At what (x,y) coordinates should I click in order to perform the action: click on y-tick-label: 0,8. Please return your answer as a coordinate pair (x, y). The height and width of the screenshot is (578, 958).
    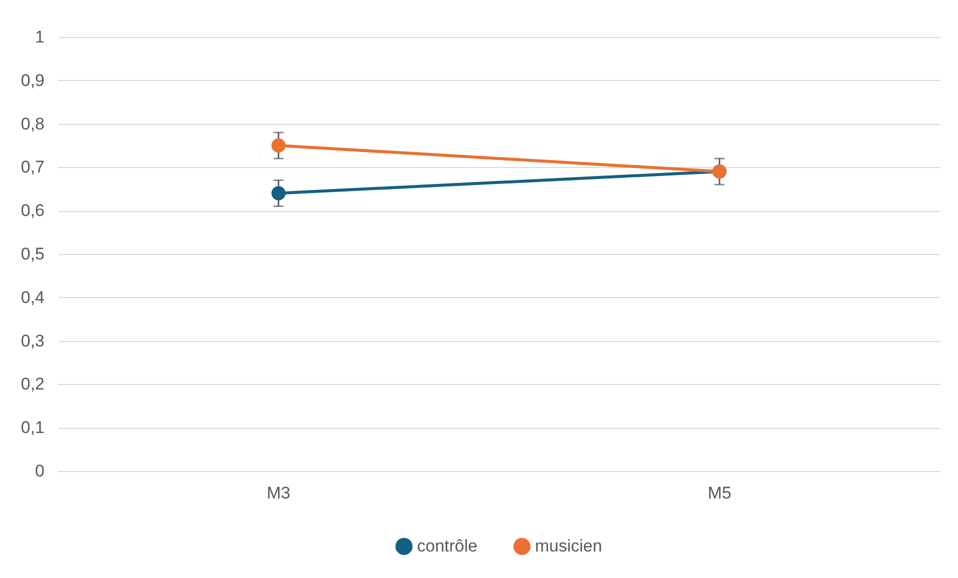
    Looking at the image, I should click on (32, 124).